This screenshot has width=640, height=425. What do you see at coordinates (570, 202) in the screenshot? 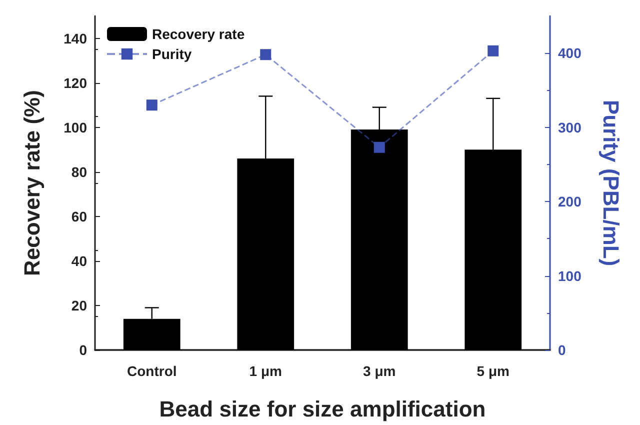
I see `y2-tick-label: 200` at bounding box center [570, 202].